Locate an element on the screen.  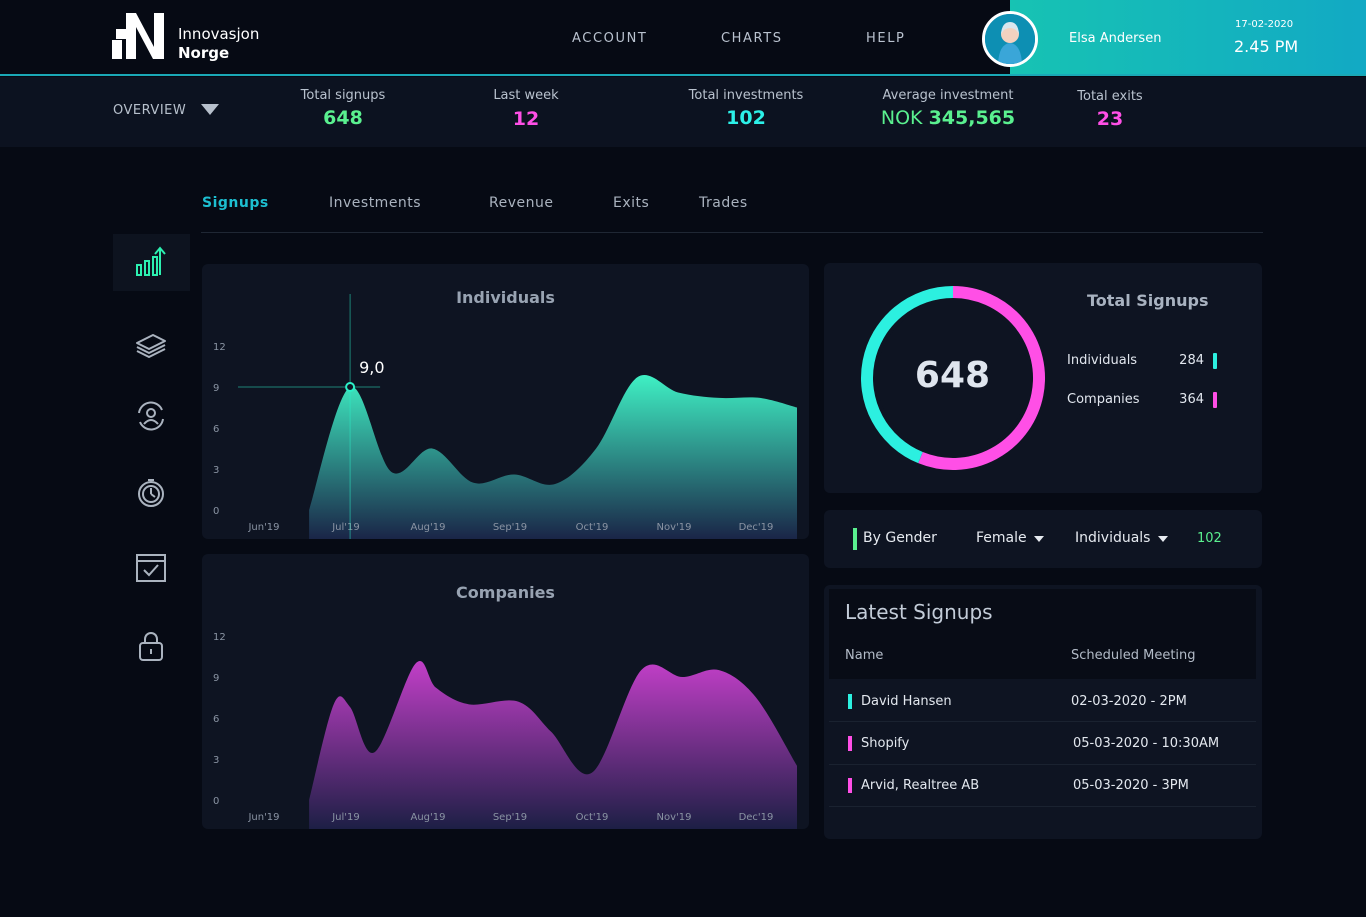
legend-companies-swatch is located at coordinates (1215, 400).